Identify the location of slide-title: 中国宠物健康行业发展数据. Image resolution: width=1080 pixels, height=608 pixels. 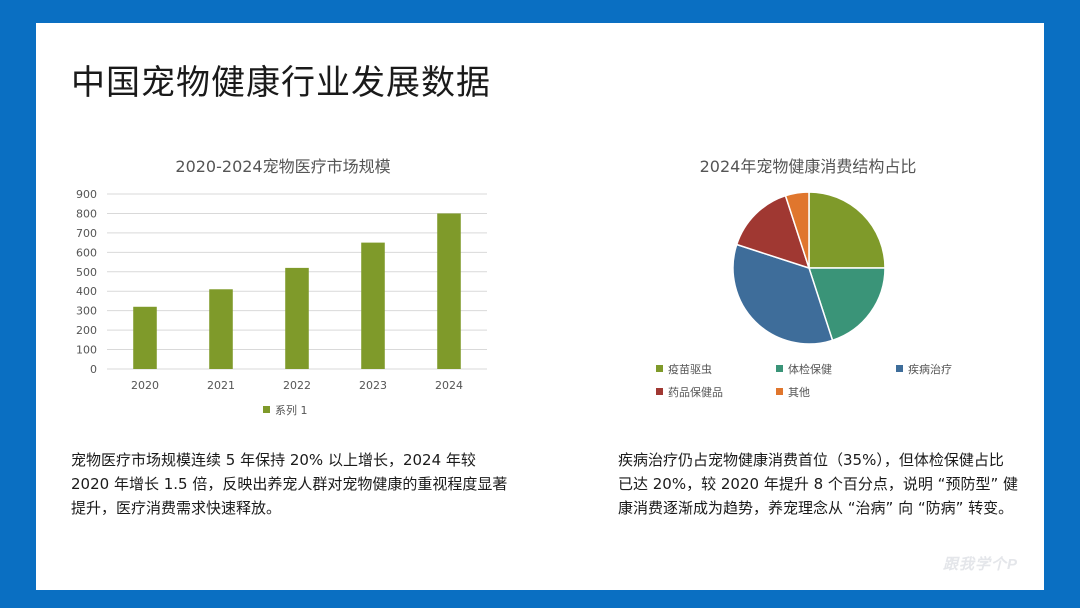
(281, 83).